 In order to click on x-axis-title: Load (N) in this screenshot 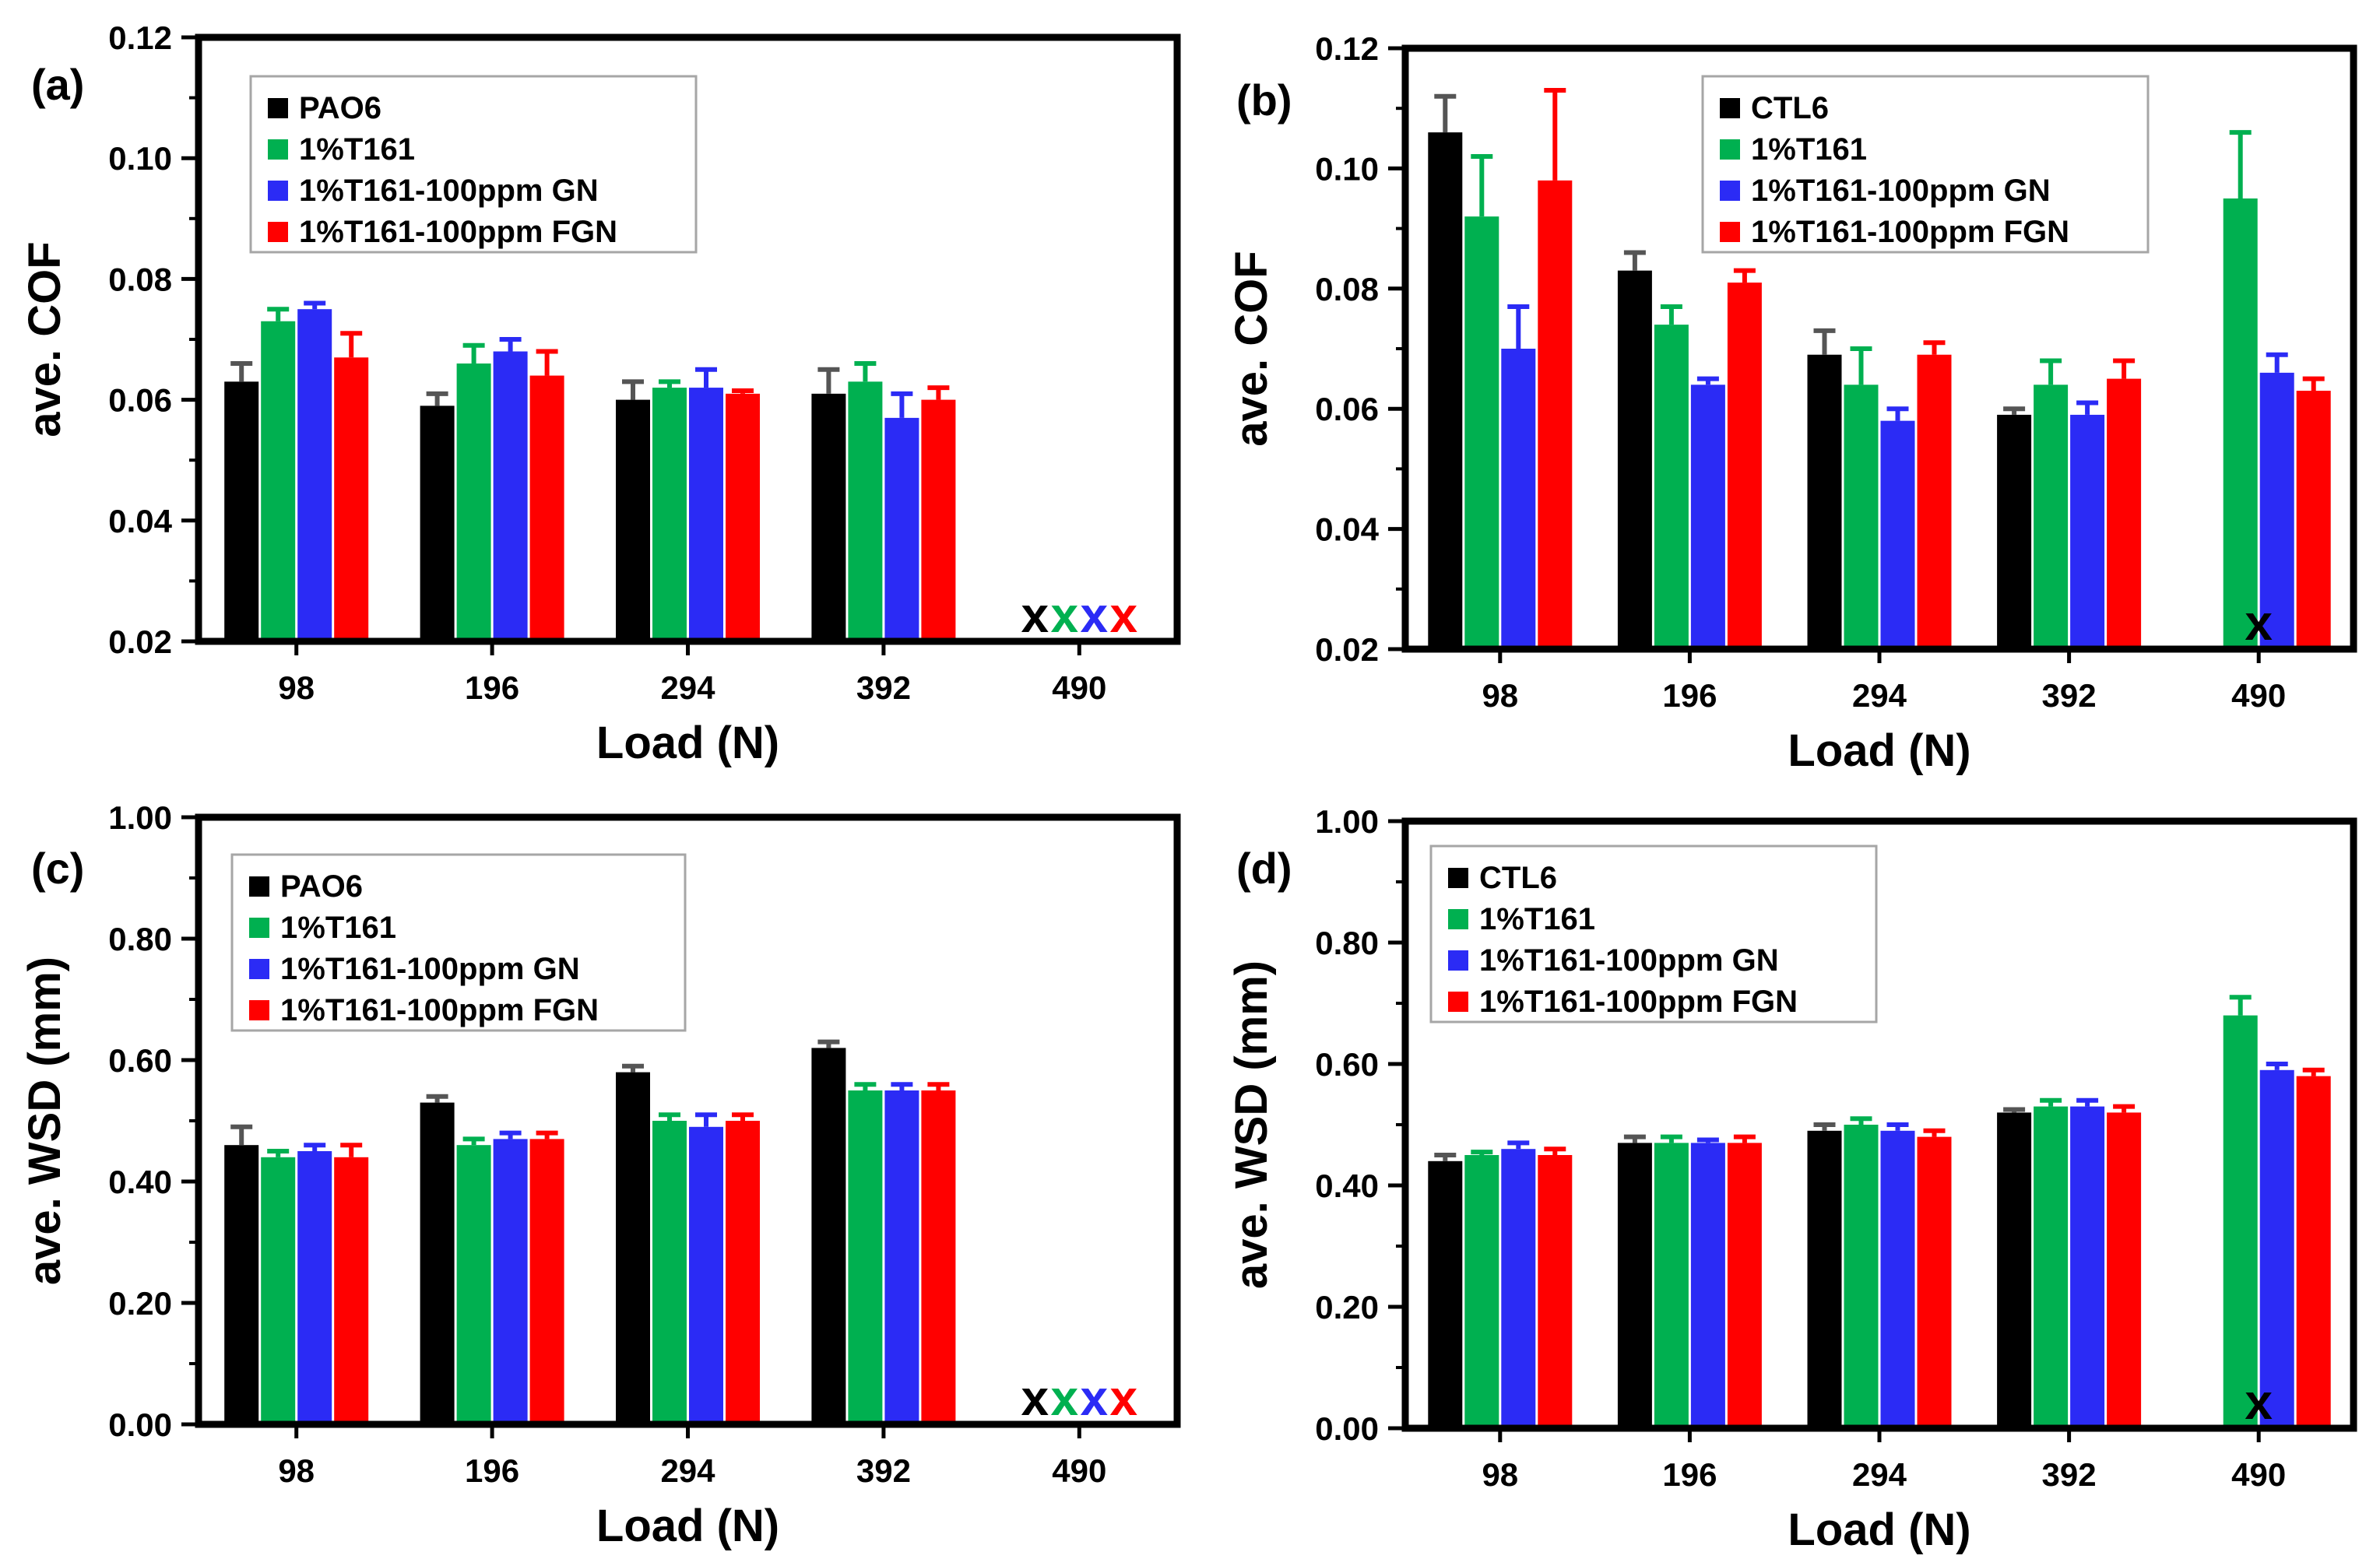, I will do `click(687, 743)`.